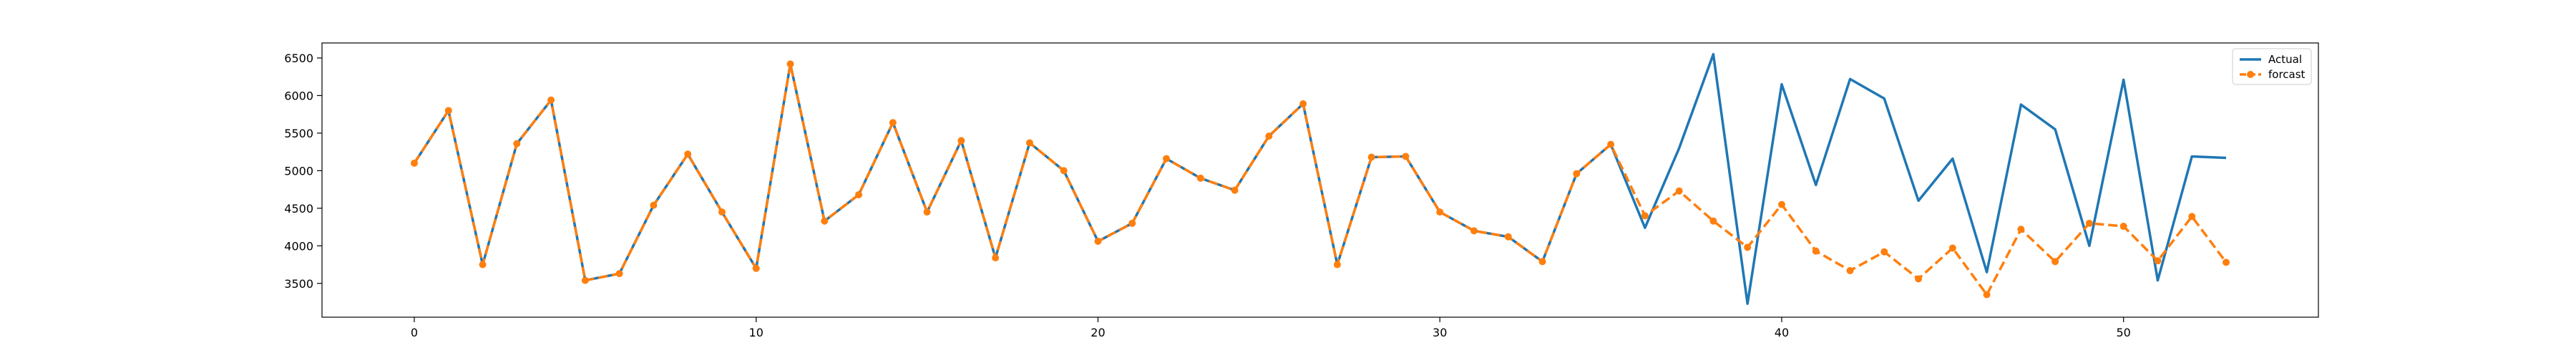  What do you see at coordinates (2287, 74) in the screenshot?
I see `legend-label-forcast: forcast` at bounding box center [2287, 74].